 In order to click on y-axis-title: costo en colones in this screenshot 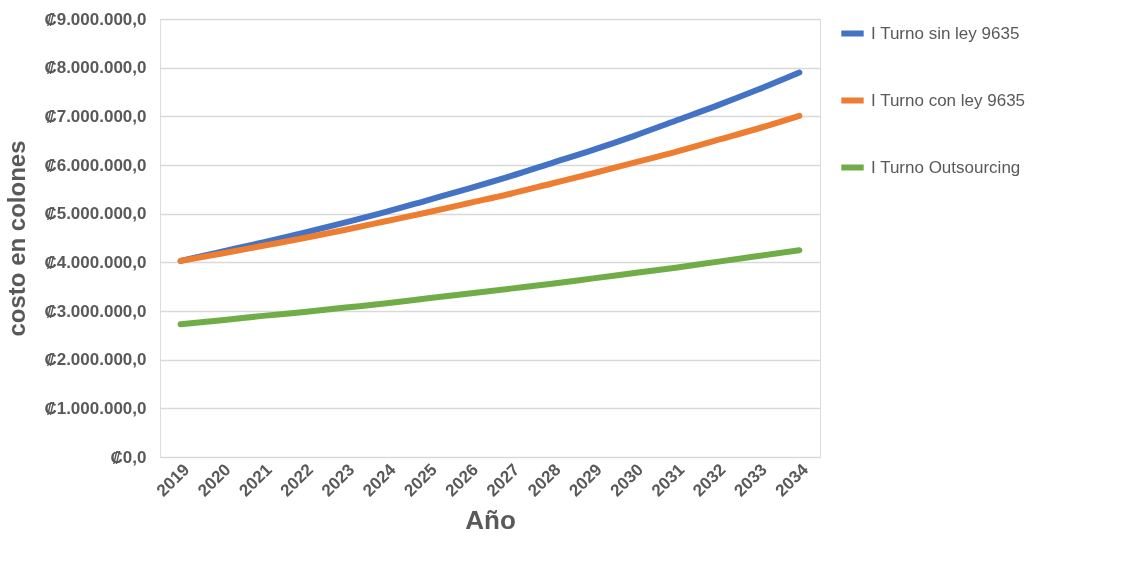, I will do `click(17, 238)`.